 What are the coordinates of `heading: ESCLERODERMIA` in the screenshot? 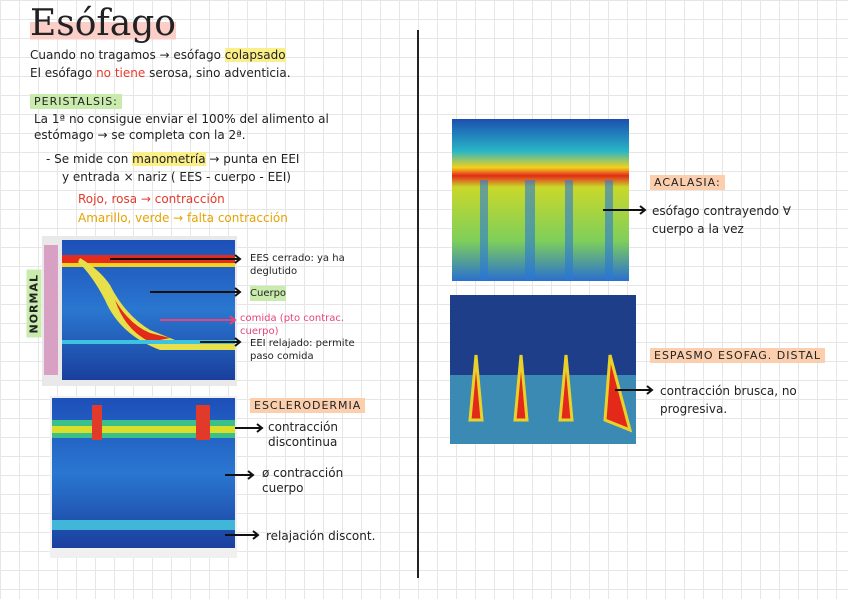 It's located at (308, 405).